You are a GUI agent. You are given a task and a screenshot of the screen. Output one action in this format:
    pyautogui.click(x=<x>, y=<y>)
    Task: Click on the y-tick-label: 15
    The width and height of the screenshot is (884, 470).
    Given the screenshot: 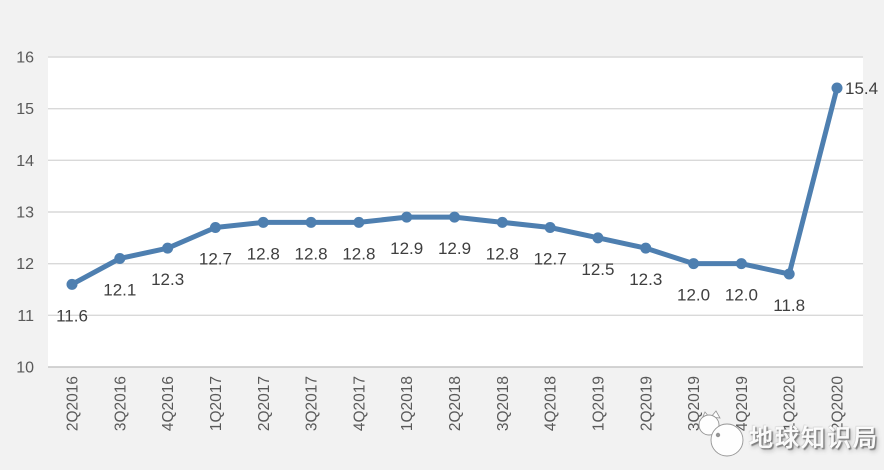 What is the action you would take?
    pyautogui.click(x=25, y=109)
    